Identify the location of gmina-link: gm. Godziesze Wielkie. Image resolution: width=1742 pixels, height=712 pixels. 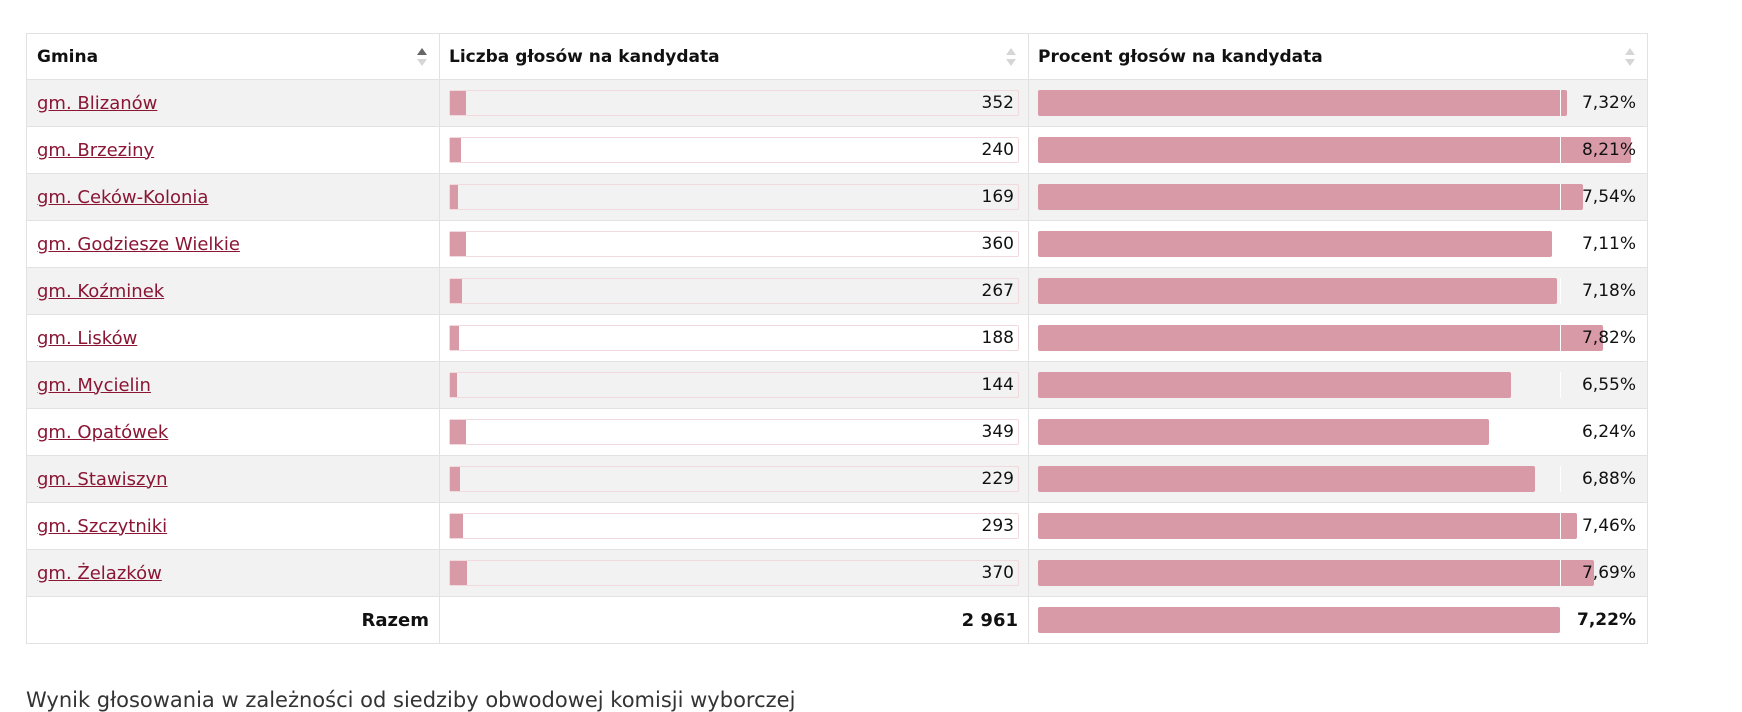
(138, 244).